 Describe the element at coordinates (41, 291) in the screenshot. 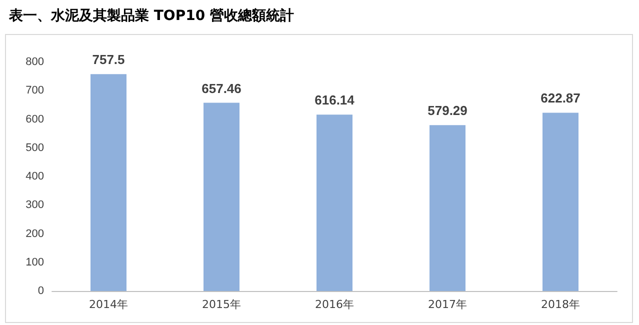

I see `y-tick-label: 0` at that location.